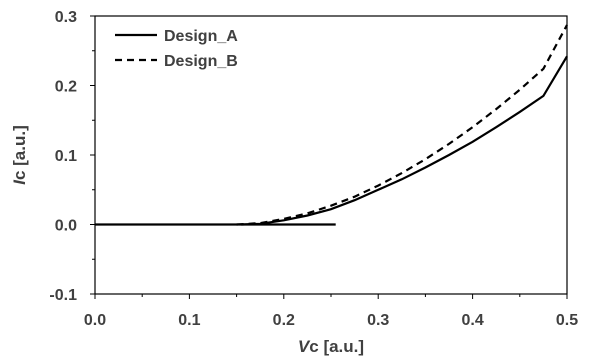 The width and height of the screenshot is (594, 358). Describe the element at coordinates (331, 311) in the screenshot. I see `x-axis-ticks: 0.0 0.1 0.2 0.3 0.4 0.5` at that location.